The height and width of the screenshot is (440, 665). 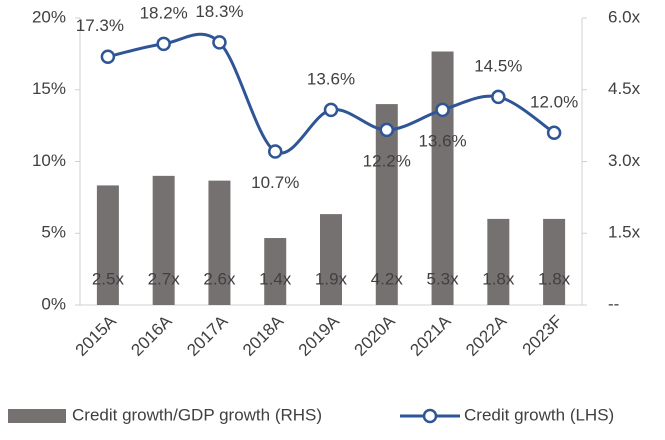 I want to click on x-tick-label: 2016A, so click(x=151, y=335).